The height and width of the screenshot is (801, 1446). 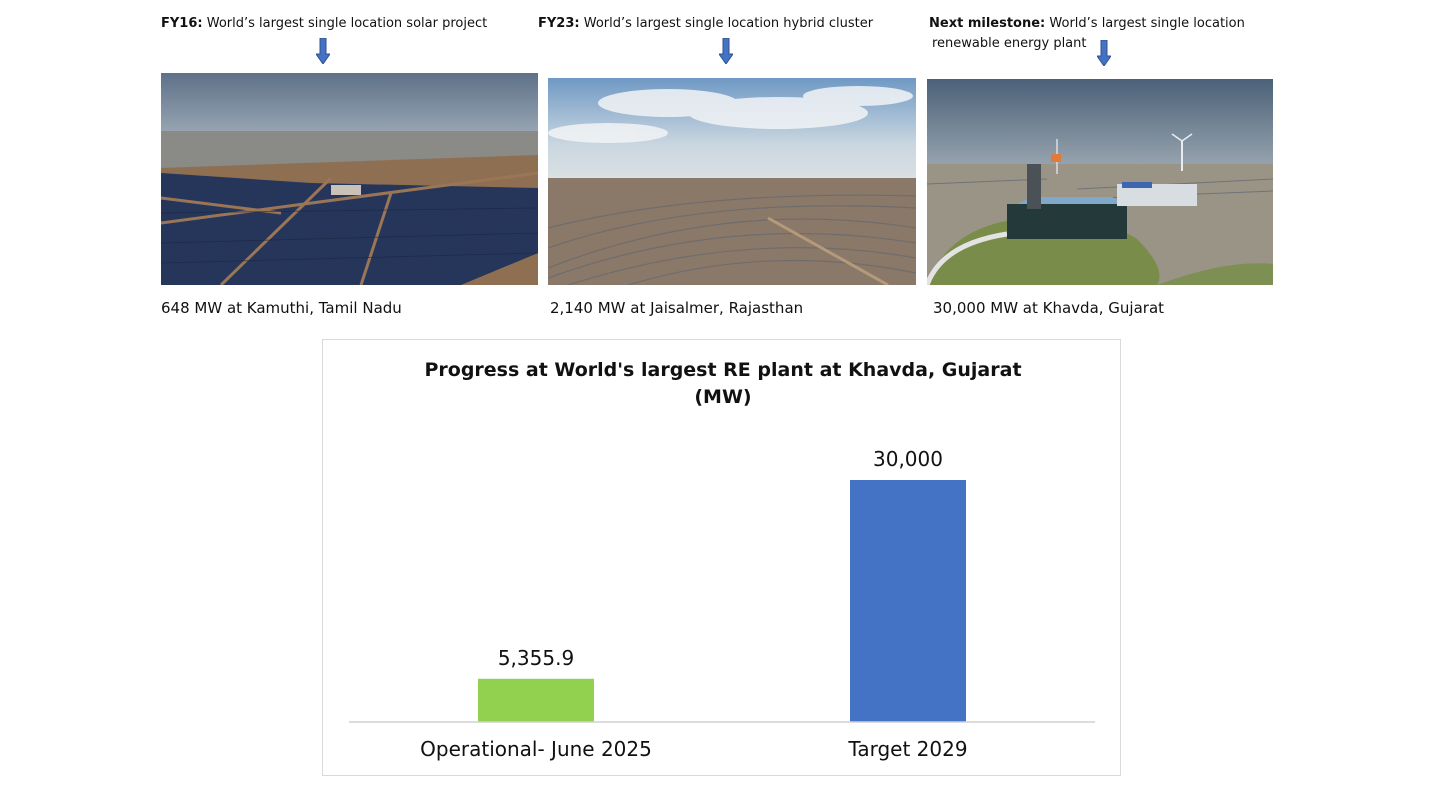 What do you see at coordinates (732, 181) in the screenshot?
I see `hybrid-cluster-photo` at bounding box center [732, 181].